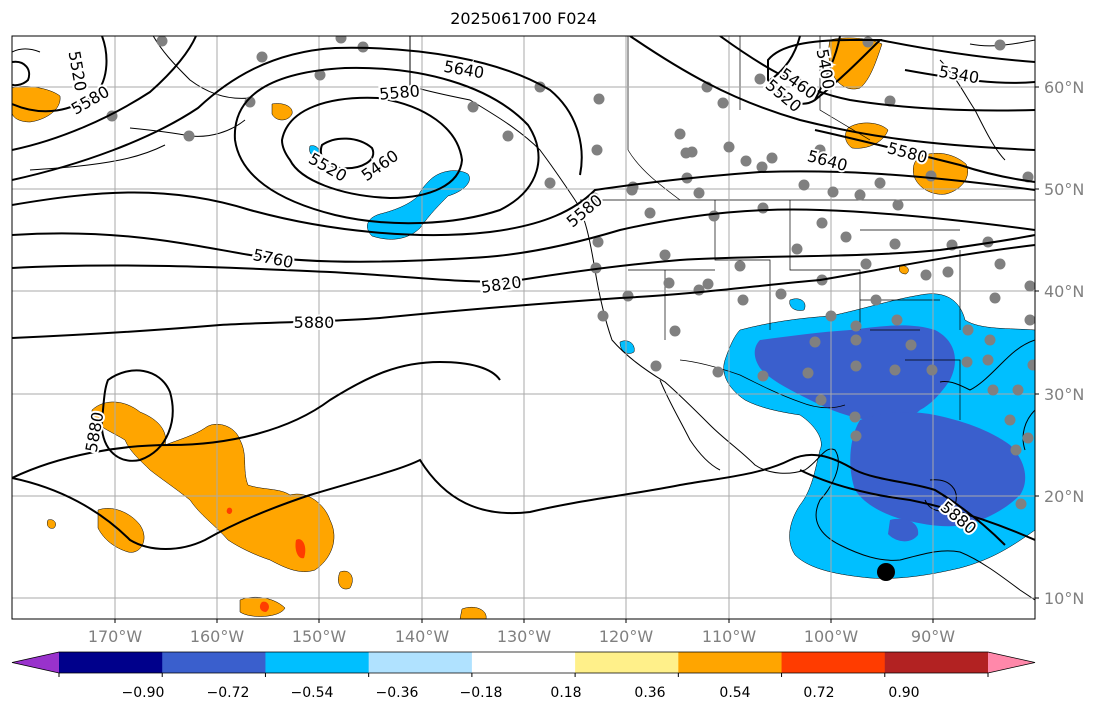 This screenshot has height=712, width=1105. Describe the element at coordinates (1064, 598) in the screenshot. I see `lat-label: 10°N` at that location.